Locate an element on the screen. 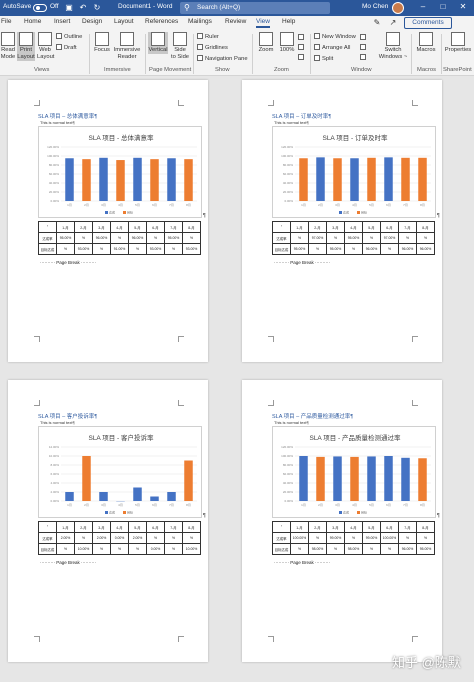 Image resolution: width=474 pixels, height=682 pixels. draft-button: Draft is located at coordinates (66, 47).